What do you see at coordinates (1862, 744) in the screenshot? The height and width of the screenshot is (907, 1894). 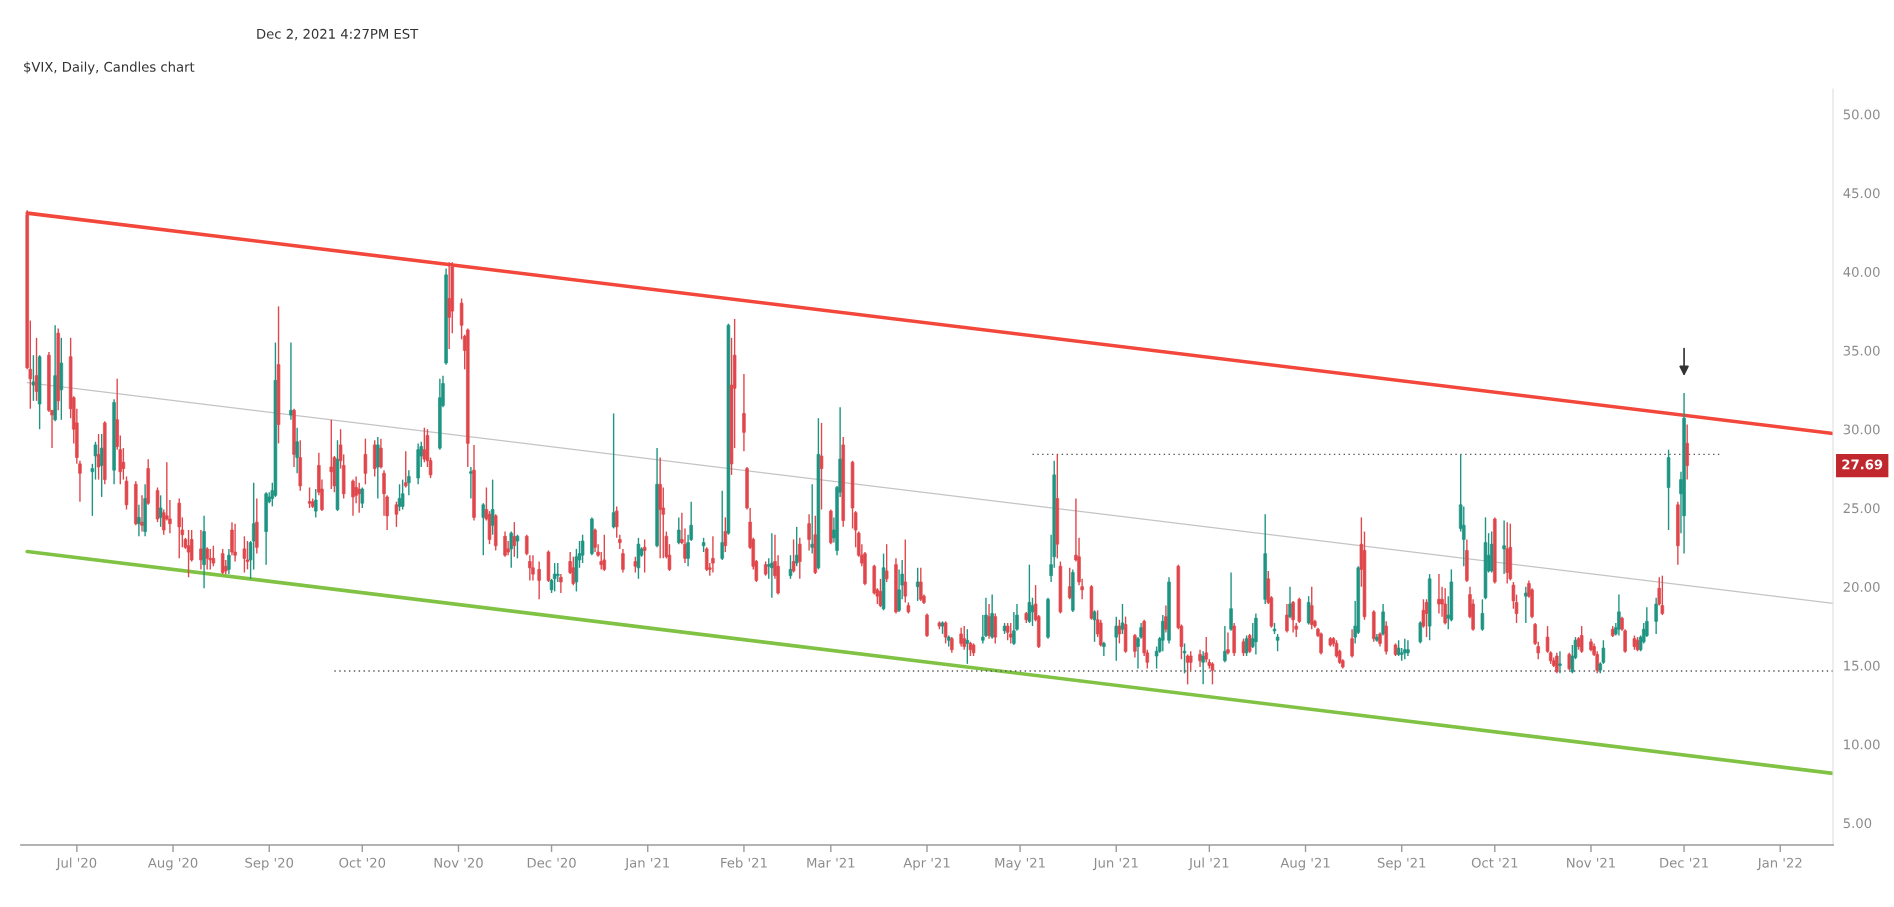 I see `y-tick-label: 10.00` at bounding box center [1862, 744].